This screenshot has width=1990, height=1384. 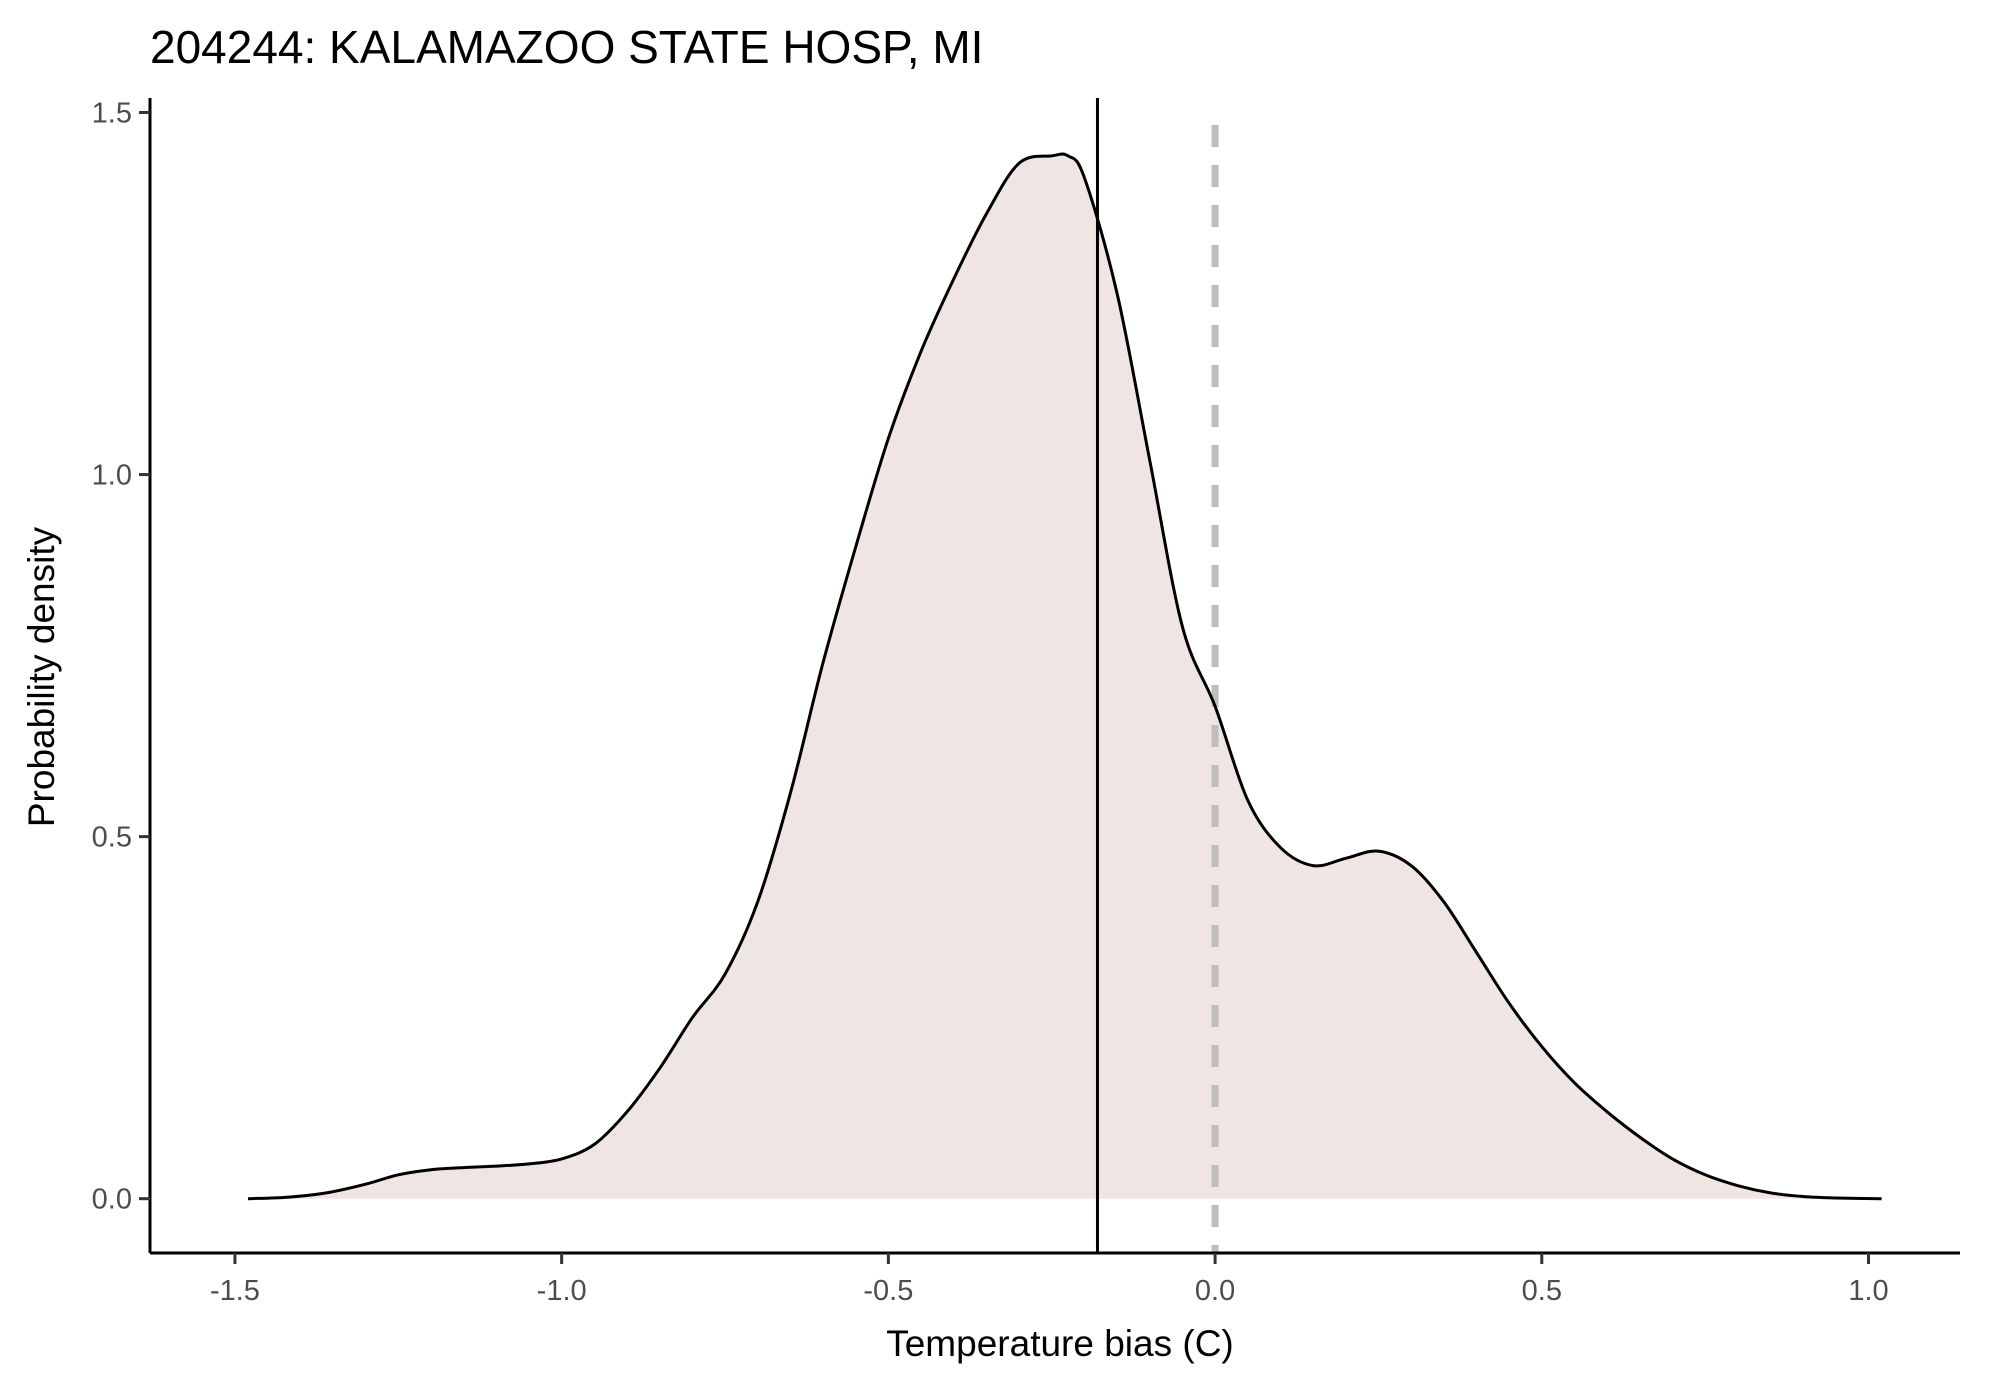 What do you see at coordinates (112, 838) in the screenshot?
I see `y-tick-label: 0.5` at bounding box center [112, 838].